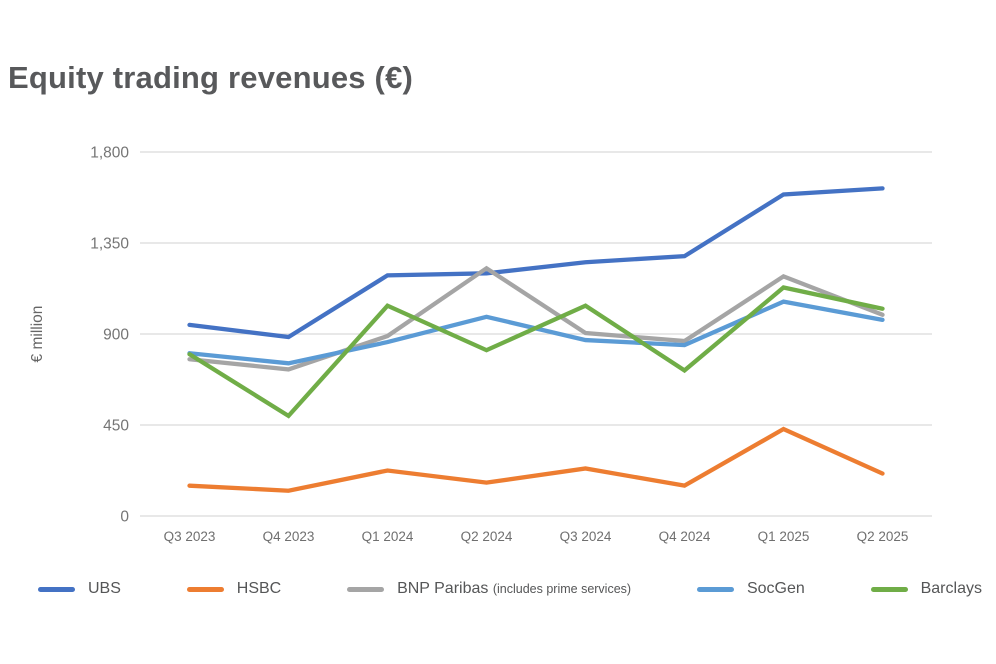  What do you see at coordinates (487, 536) in the screenshot?
I see `x-tick-label: Q2 2024` at bounding box center [487, 536].